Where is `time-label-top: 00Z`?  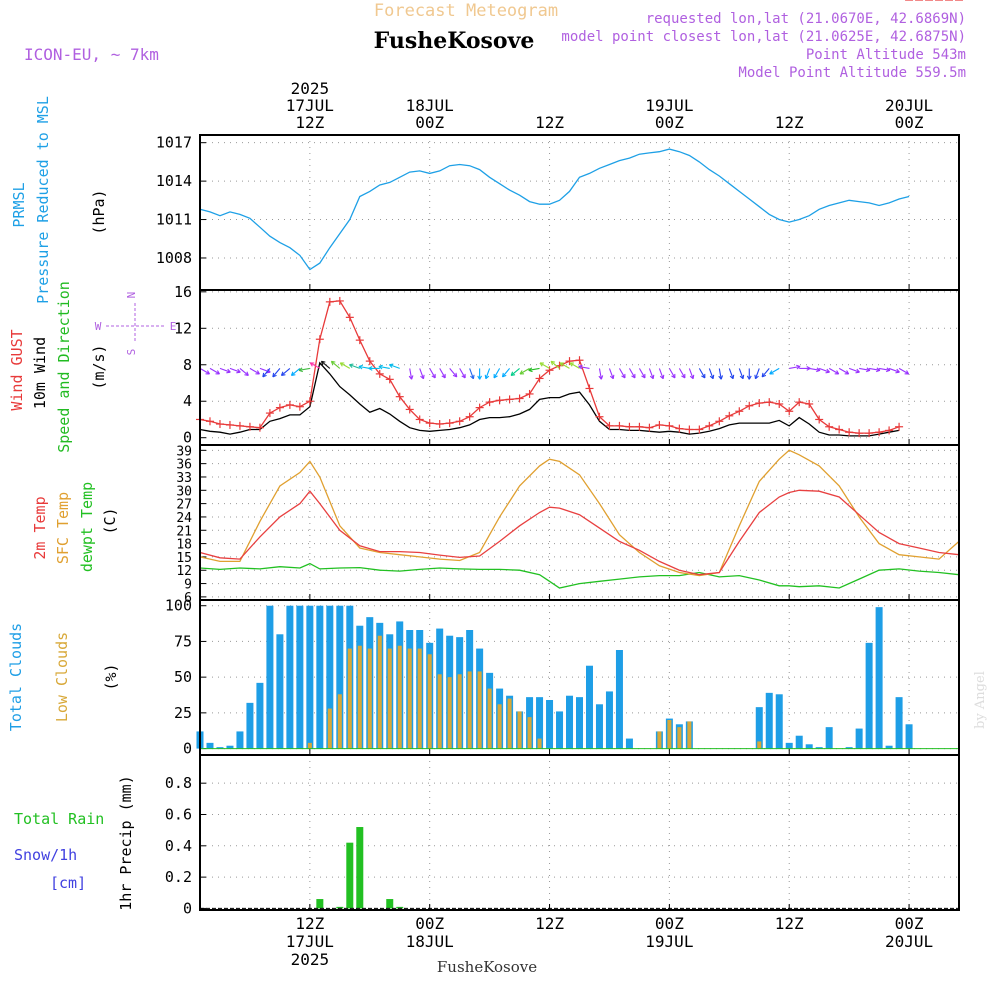
time-label-top: 00Z is located at coordinates (909, 122).